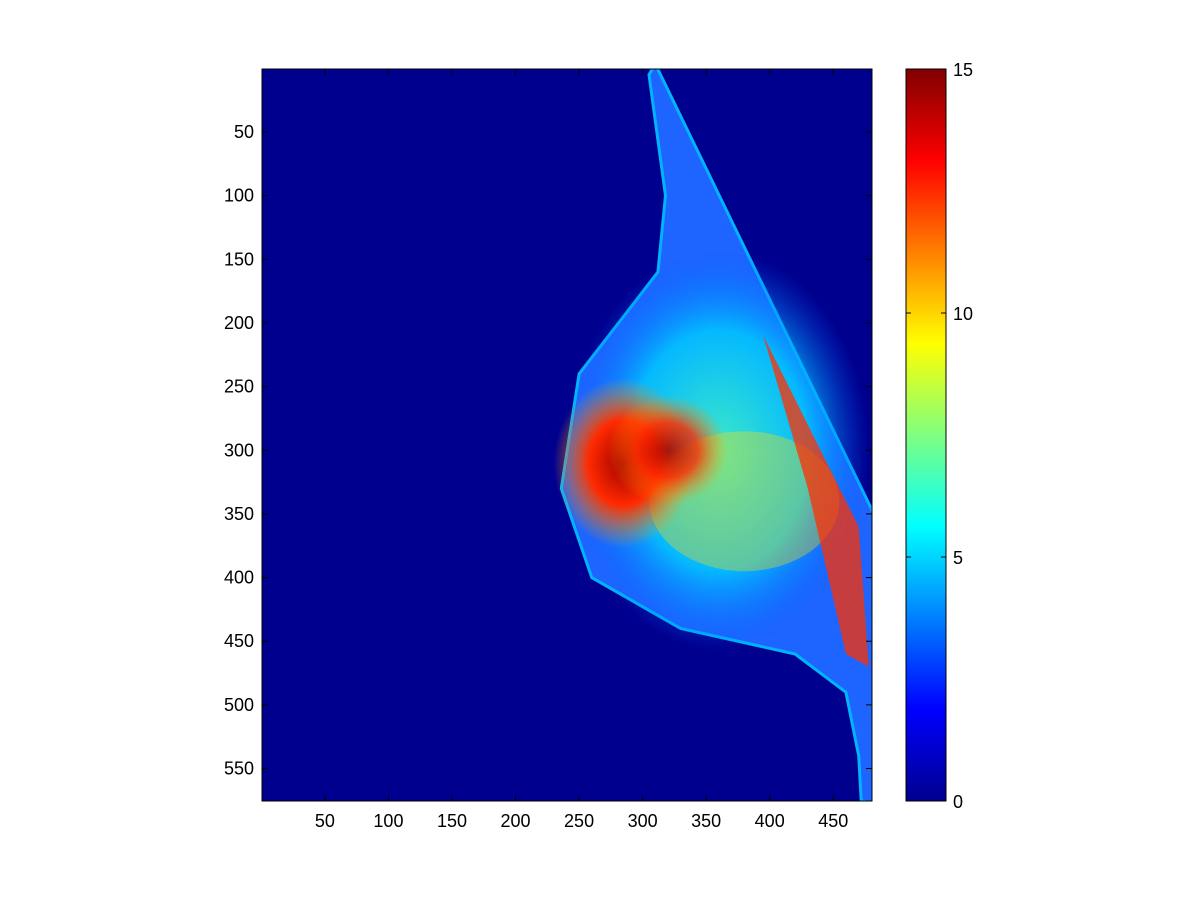  What do you see at coordinates (239, 769) in the screenshot?
I see `y-tick-label: 550` at bounding box center [239, 769].